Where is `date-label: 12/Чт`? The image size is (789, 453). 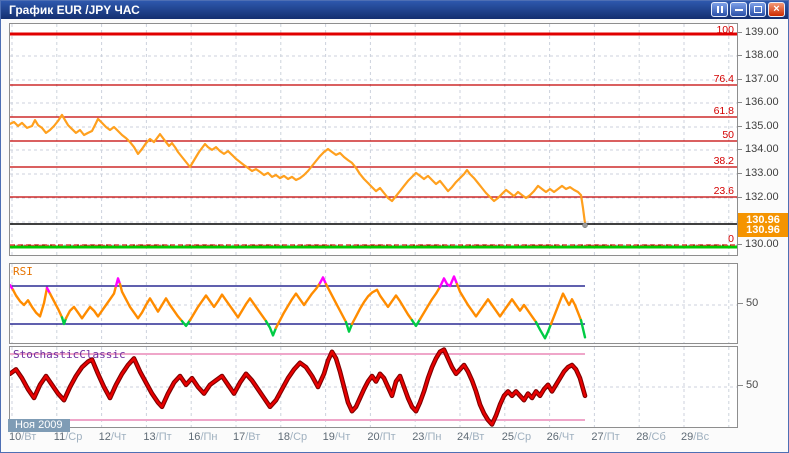
date-label: 12/Чт is located at coordinates (112, 437).